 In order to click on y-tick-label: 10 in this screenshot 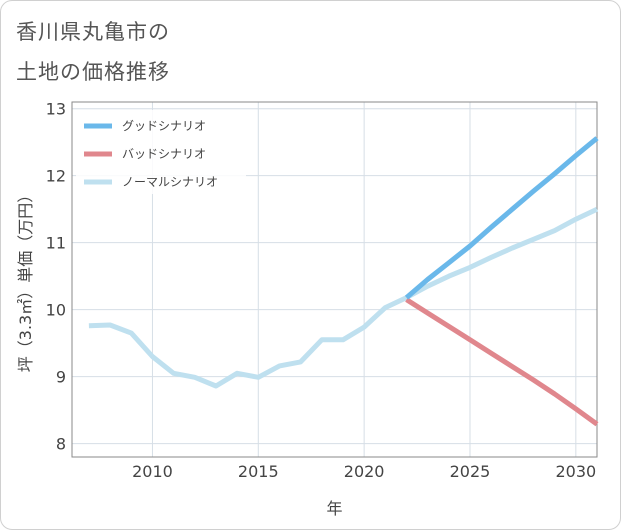, I will do `click(56, 310)`.